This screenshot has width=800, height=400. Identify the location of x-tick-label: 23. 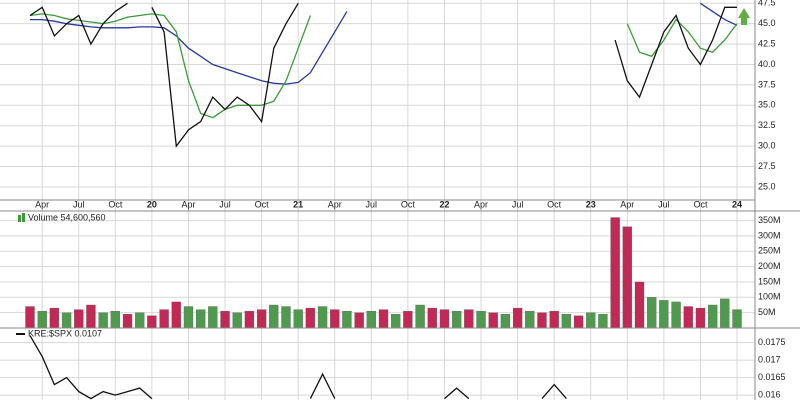
(591, 204).